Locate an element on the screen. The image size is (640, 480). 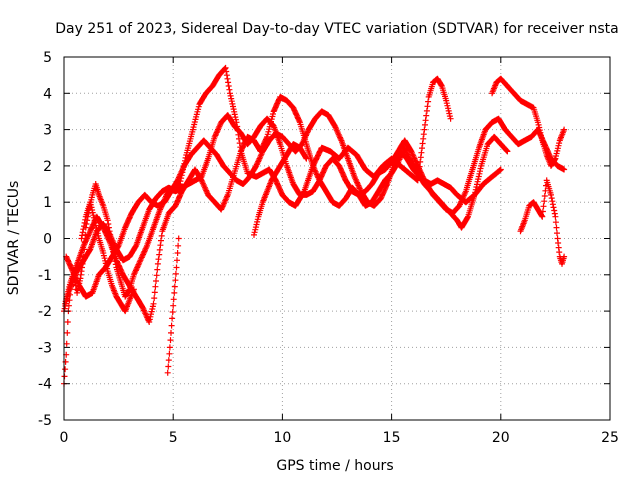
x-tick-labels: 0 5 10 15 20 25 is located at coordinates (339, 438).